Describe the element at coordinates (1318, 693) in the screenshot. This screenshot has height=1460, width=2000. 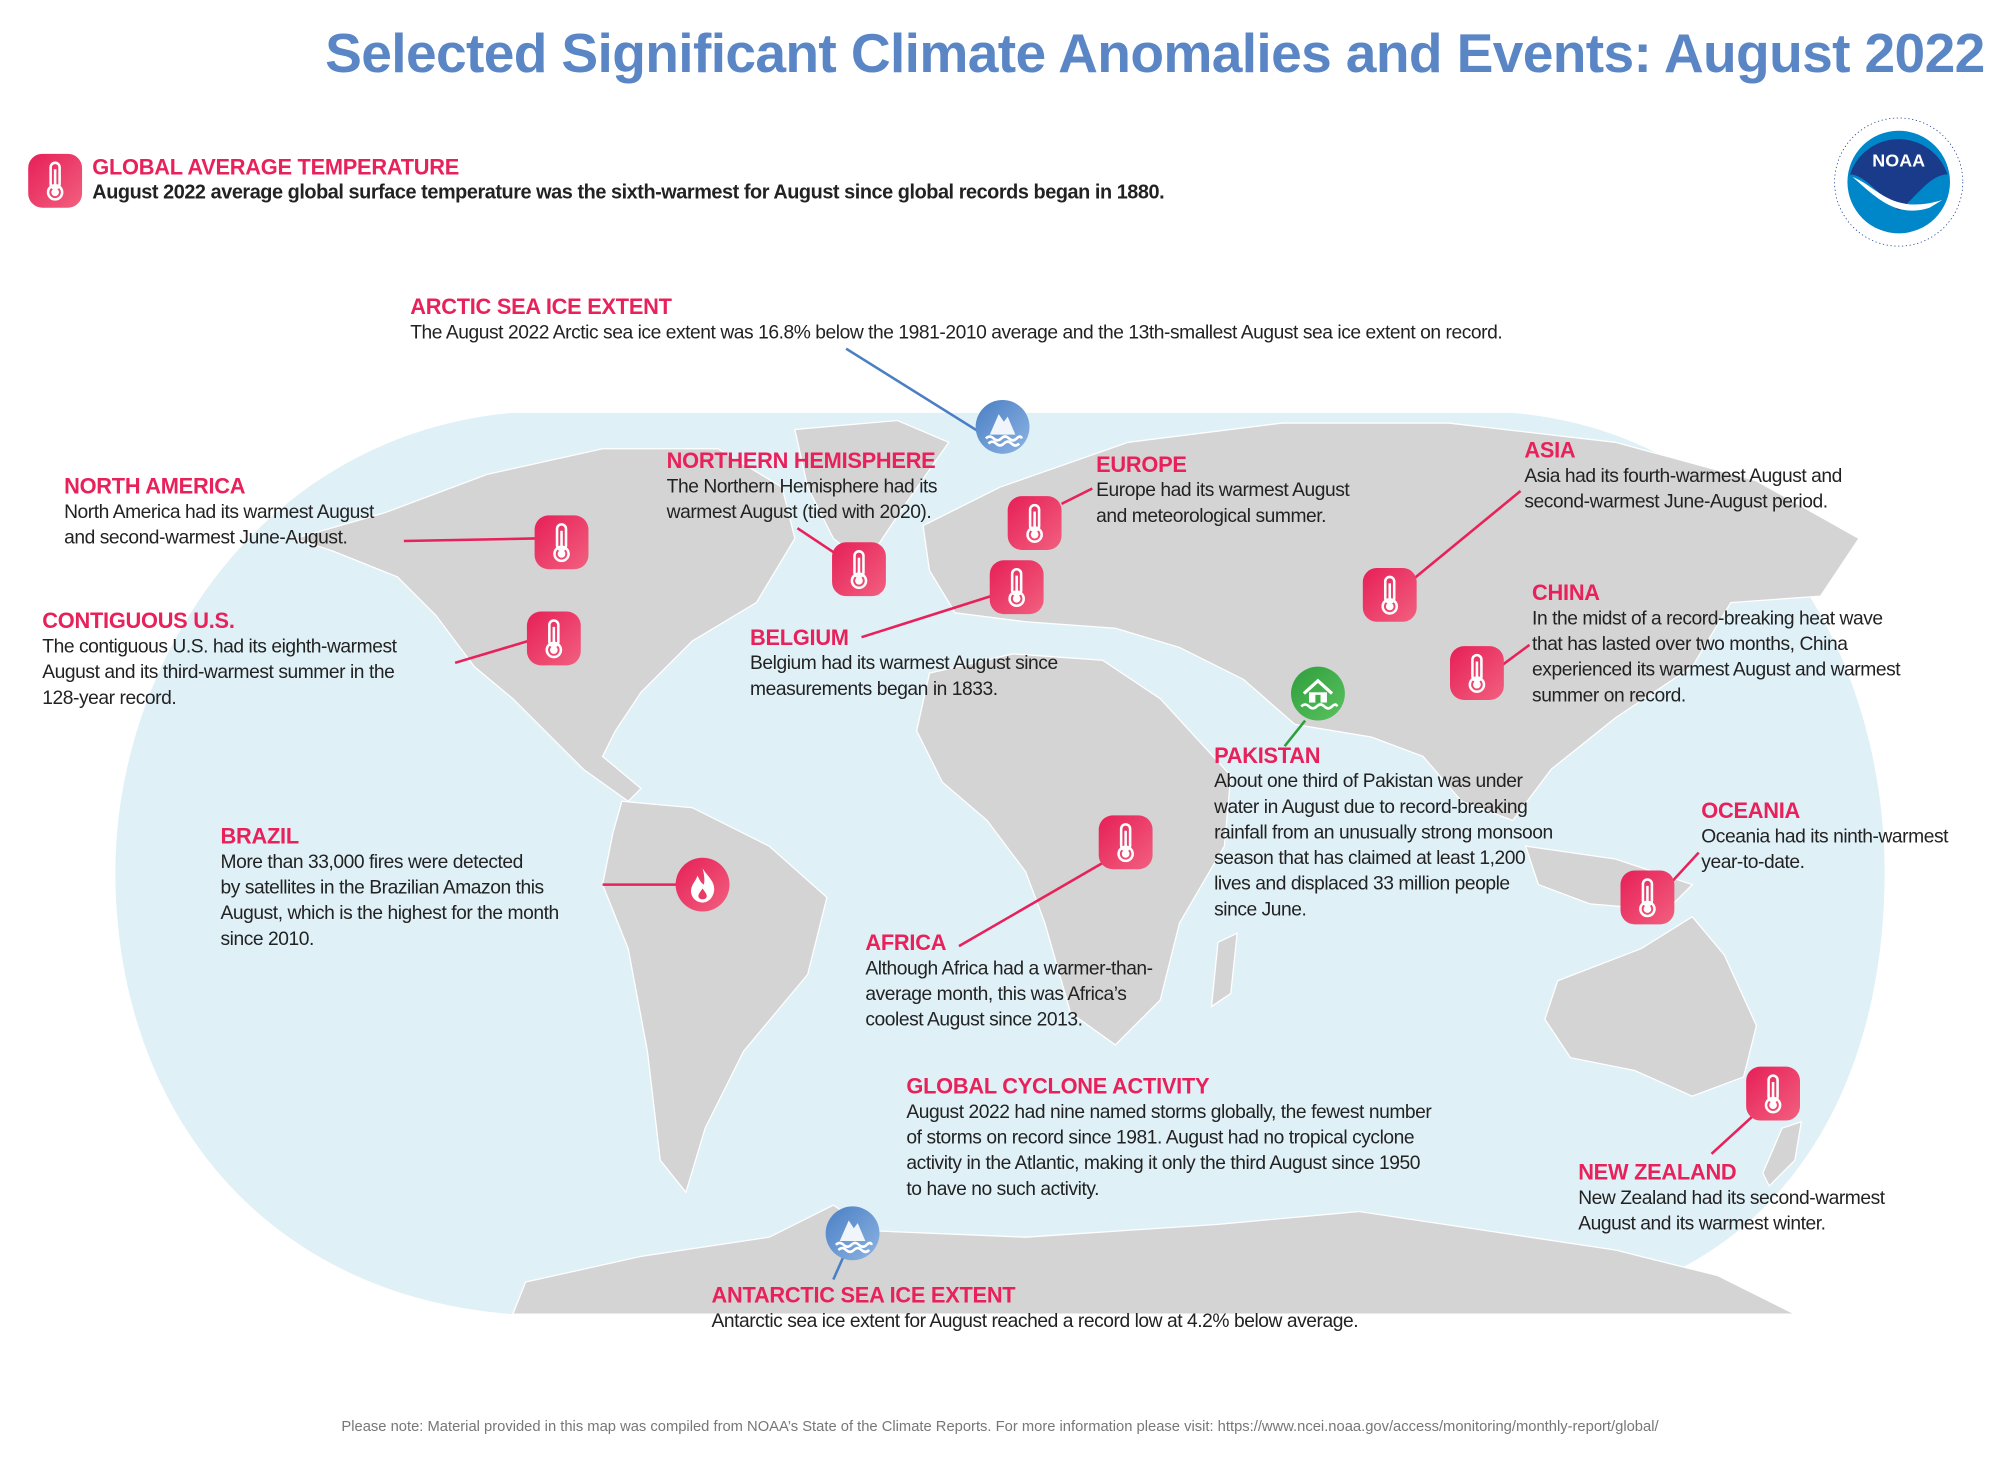
I see `flood-icon` at that location.